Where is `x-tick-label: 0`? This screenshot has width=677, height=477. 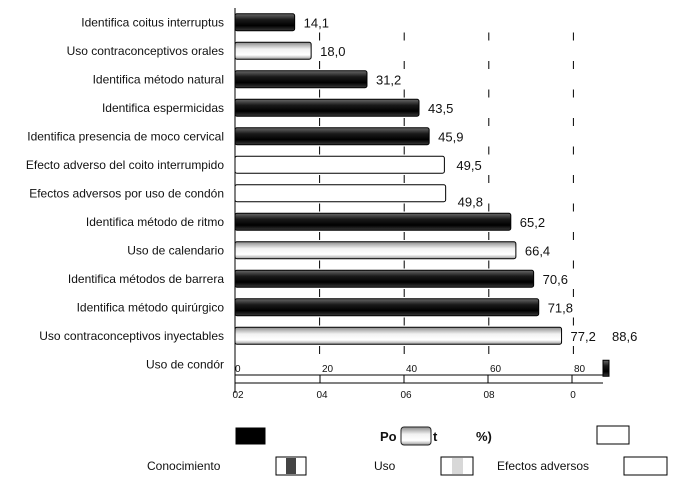 x-tick-label: 0 is located at coordinates (238, 369).